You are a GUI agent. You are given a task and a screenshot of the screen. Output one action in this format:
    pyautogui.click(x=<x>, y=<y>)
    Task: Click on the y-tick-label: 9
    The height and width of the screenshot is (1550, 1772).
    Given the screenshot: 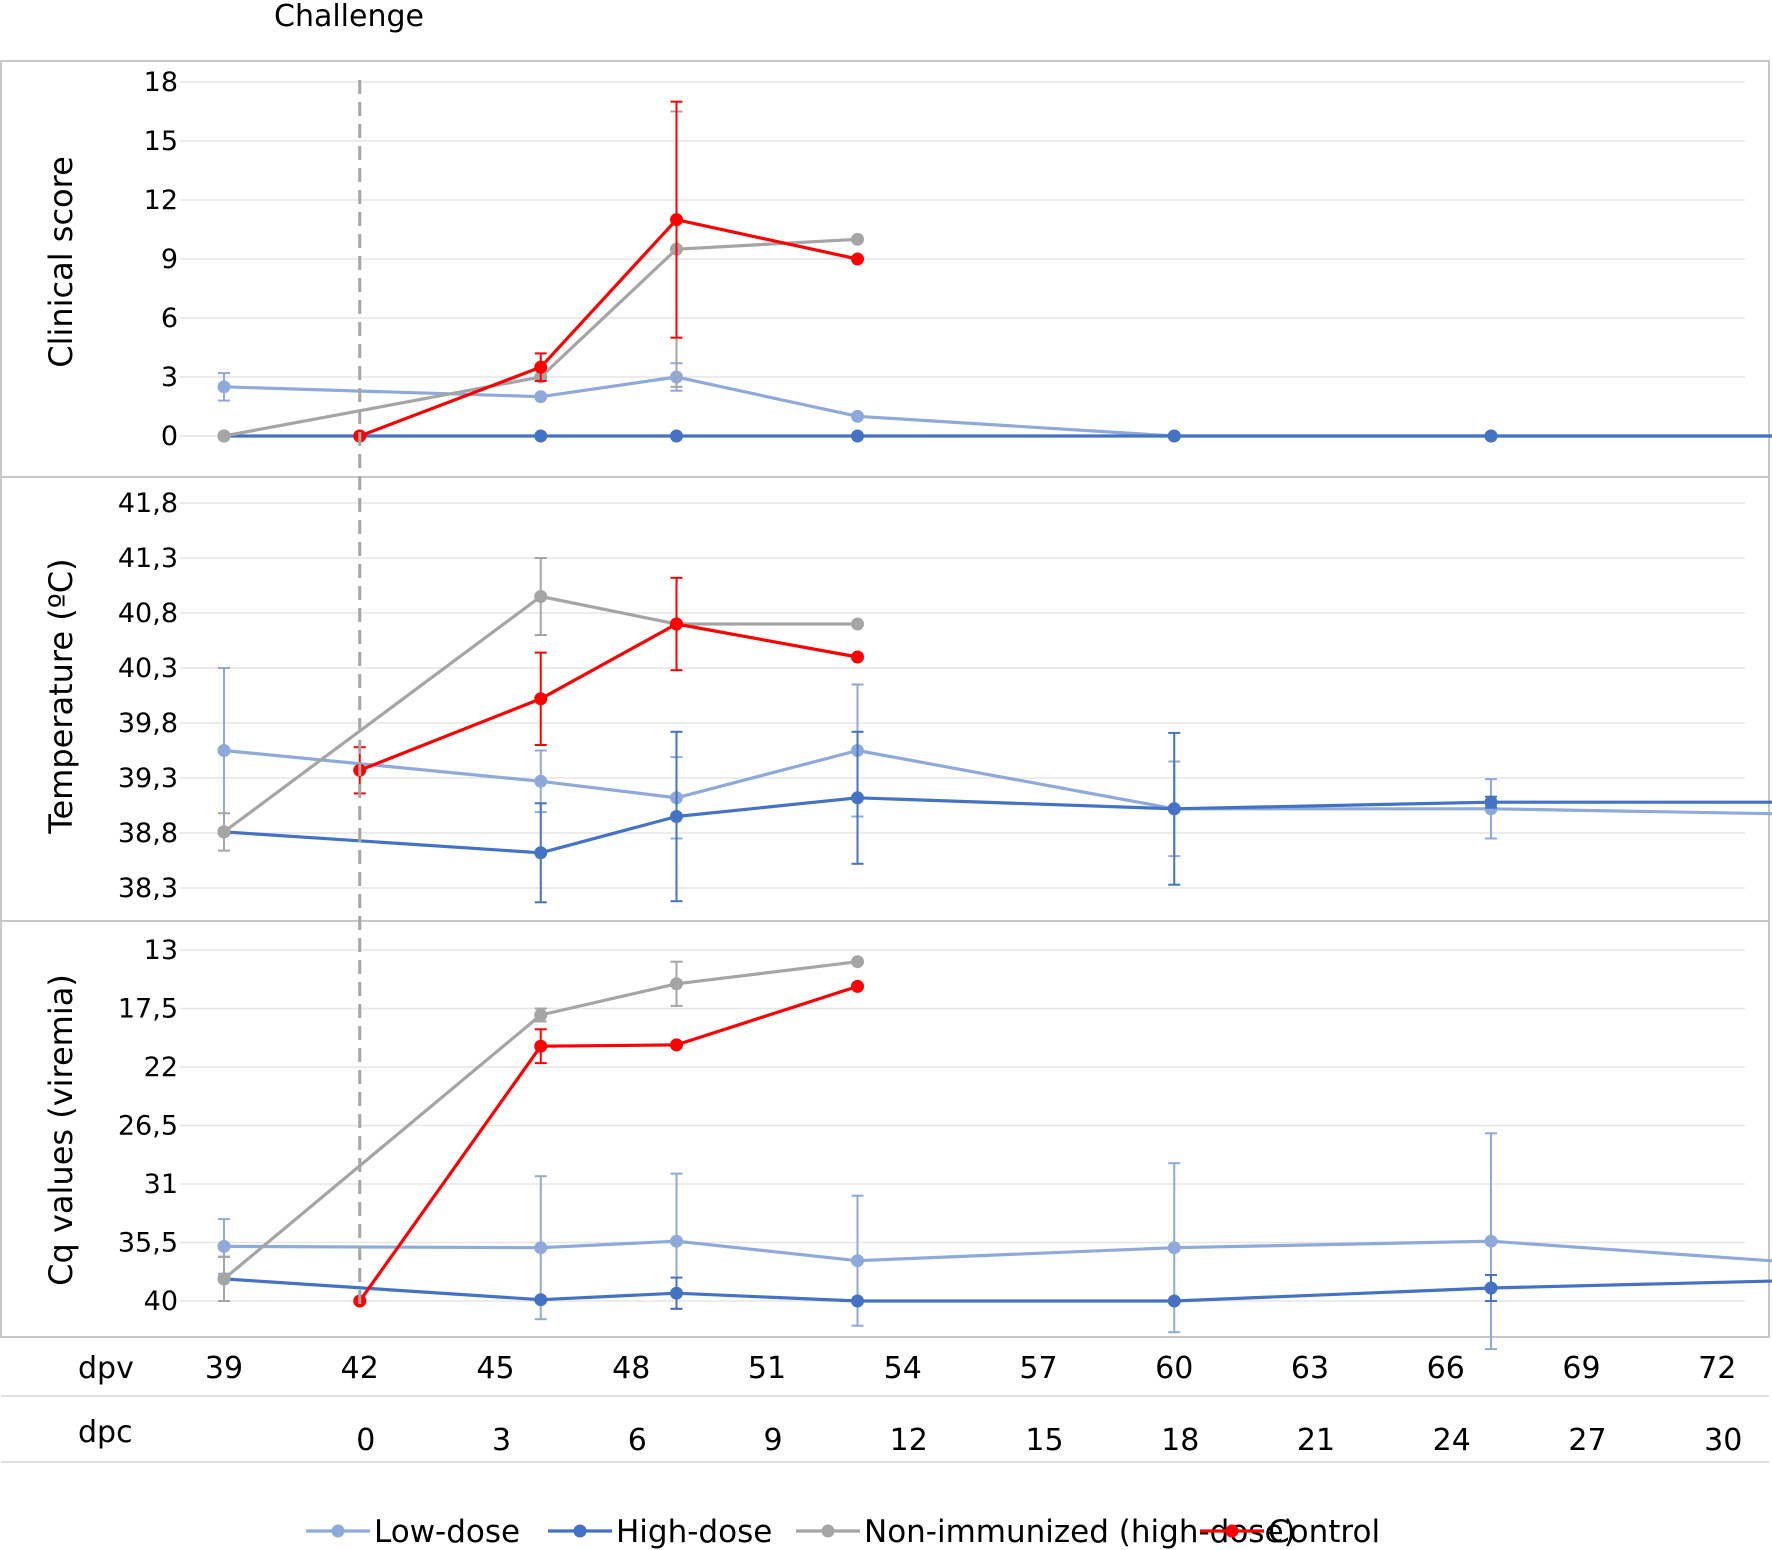 What is the action you would take?
    pyautogui.click(x=169, y=259)
    